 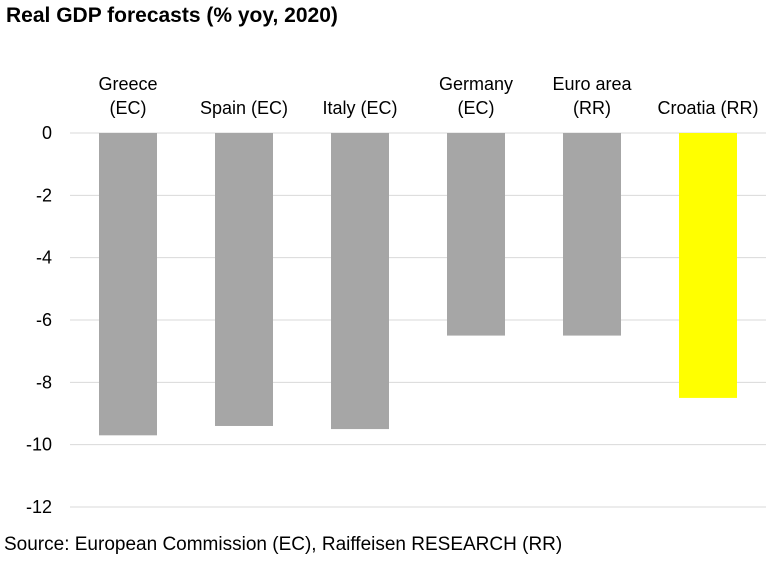 What do you see at coordinates (39, 507) in the screenshot?
I see `y-tick-label: -12` at bounding box center [39, 507].